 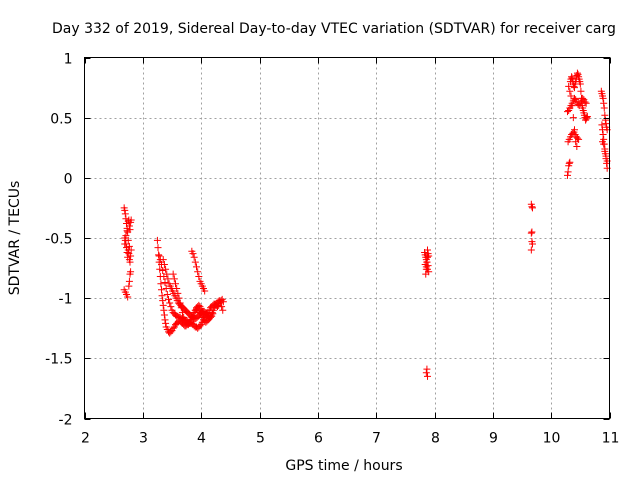 What do you see at coordinates (58, 360) in the screenshot?
I see `y-tick-label: -1.5` at bounding box center [58, 360].